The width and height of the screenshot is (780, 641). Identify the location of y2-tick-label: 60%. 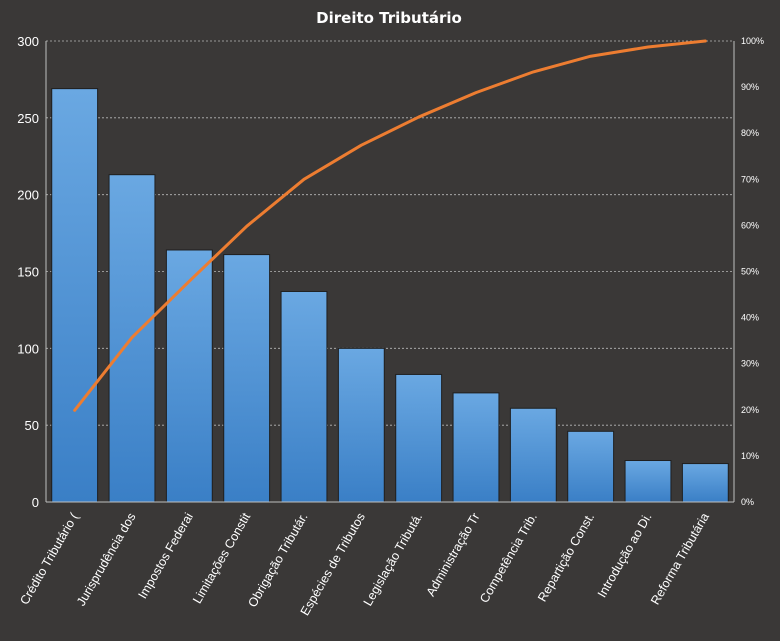
(750, 225).